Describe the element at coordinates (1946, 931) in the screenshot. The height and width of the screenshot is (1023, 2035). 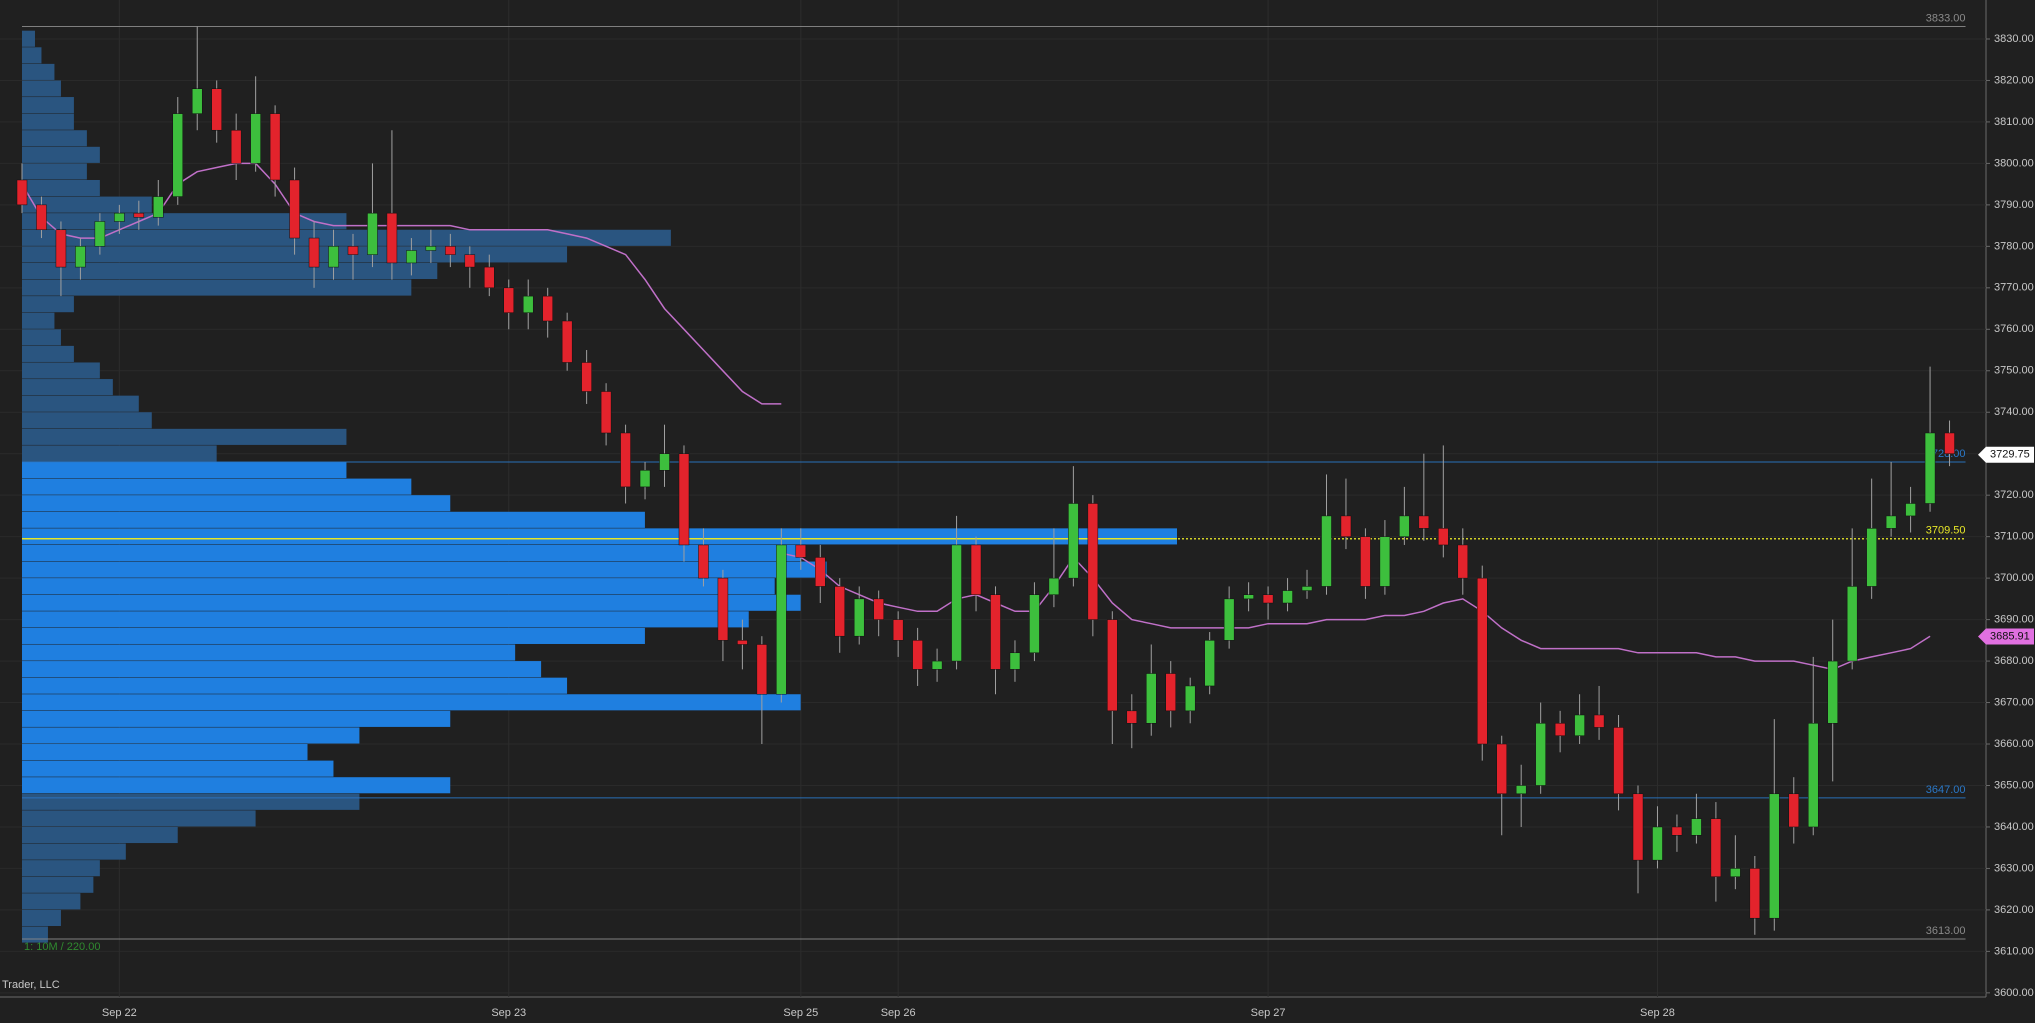
I see `level-label: 3613.00` at that location.